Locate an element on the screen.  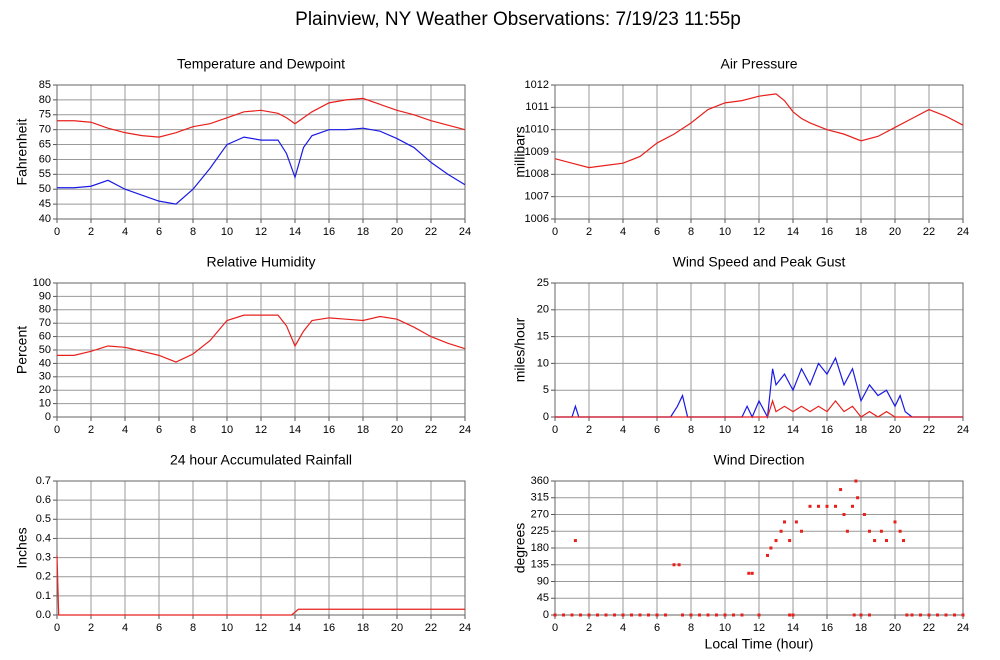
y-tick-label: 270 is located at coordinates (540, 514).